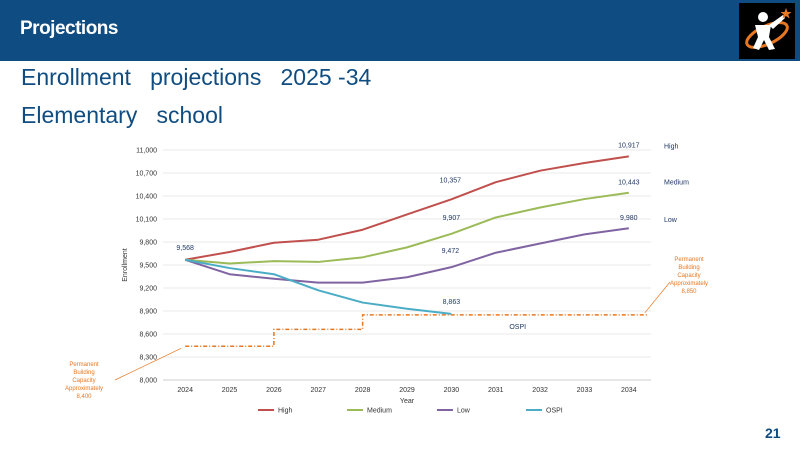 The height and width of the screenshot is (450, 800). Describe the element at coordinates (363, 390) in the screenshot. I see `x-tick-label: 2028` at that location.